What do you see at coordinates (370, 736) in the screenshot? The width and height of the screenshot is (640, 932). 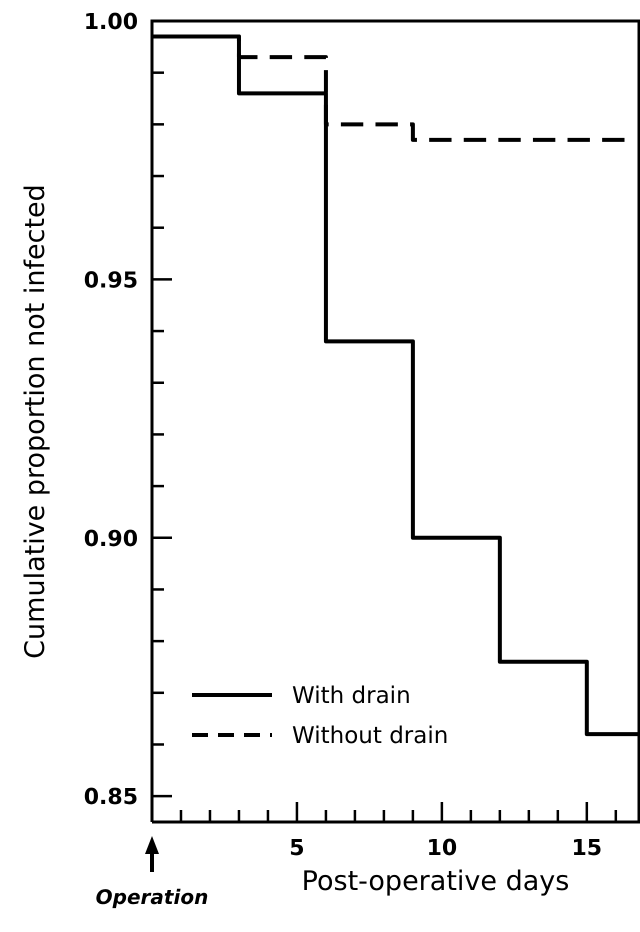 I see `legend-label: Without drain` at bounding box center [370, 736].